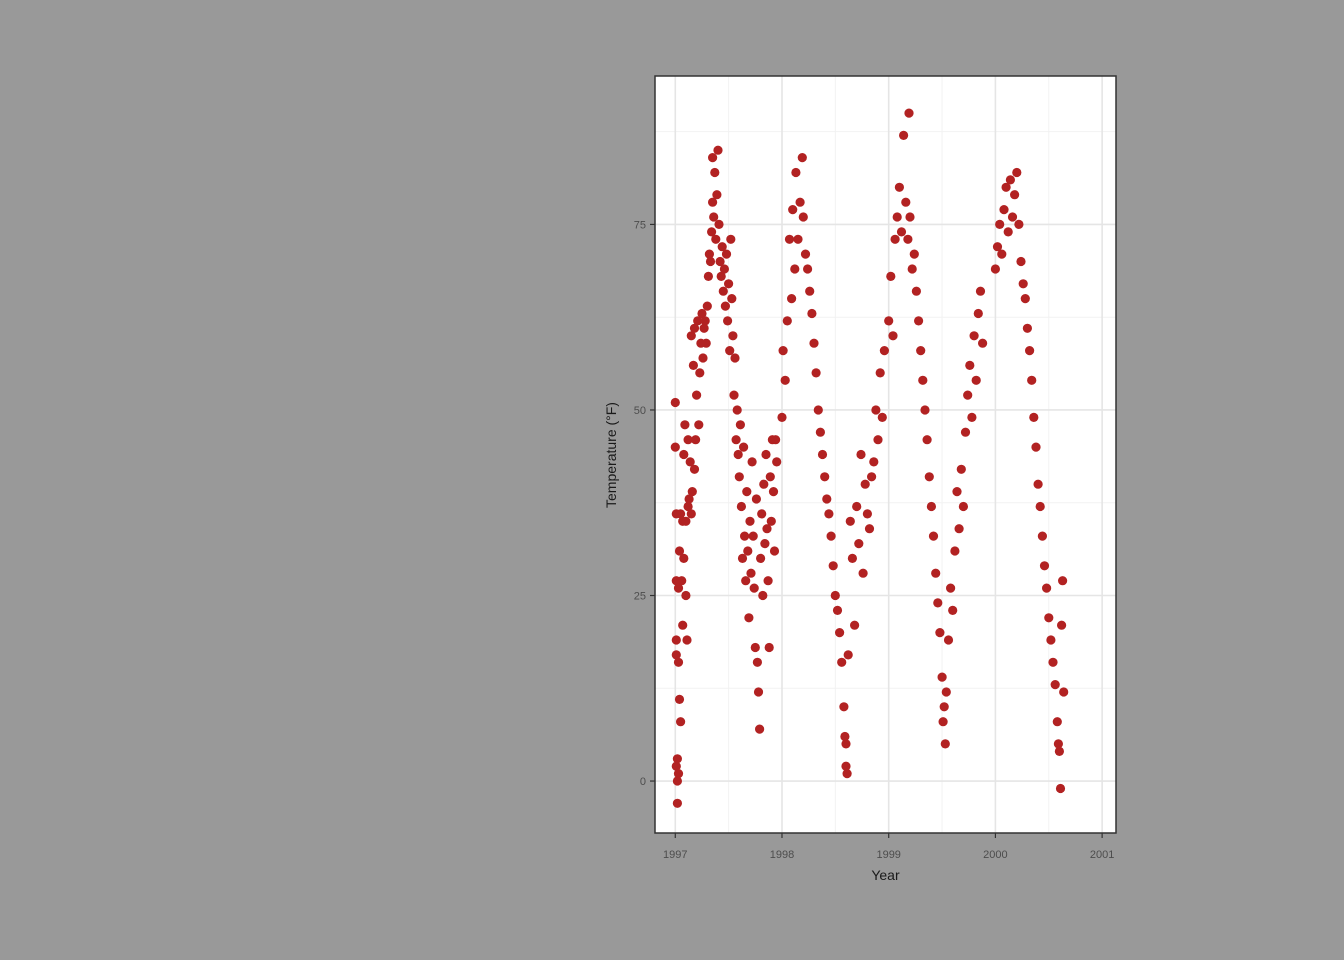  Describe the element at coordinates (611, 455) in the screenshot. I see `y-axis-title: Temperature (°F)` at that location.